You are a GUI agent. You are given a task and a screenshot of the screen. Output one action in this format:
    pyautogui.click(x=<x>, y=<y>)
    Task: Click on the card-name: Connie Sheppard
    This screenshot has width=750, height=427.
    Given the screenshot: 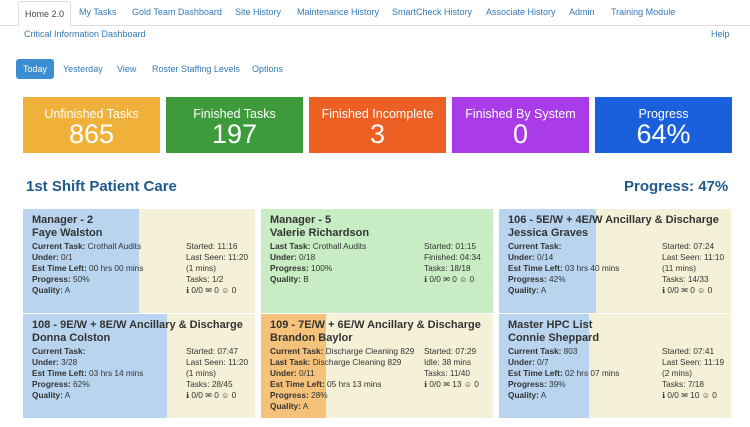 What is the action you would take?
    pyautogui.click(x=554, y=338)
    